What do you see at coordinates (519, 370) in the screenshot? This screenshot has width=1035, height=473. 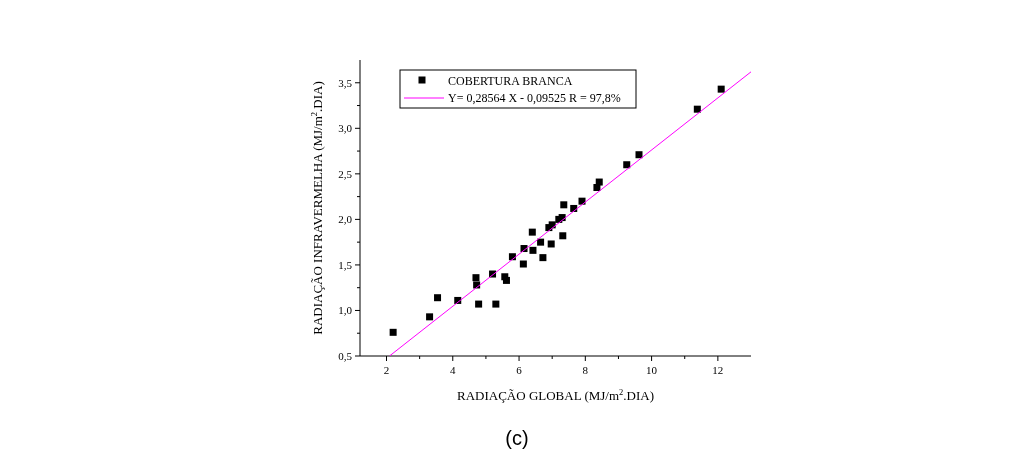 I see `x-tick-label: 6` at bounding box center [519, 370].